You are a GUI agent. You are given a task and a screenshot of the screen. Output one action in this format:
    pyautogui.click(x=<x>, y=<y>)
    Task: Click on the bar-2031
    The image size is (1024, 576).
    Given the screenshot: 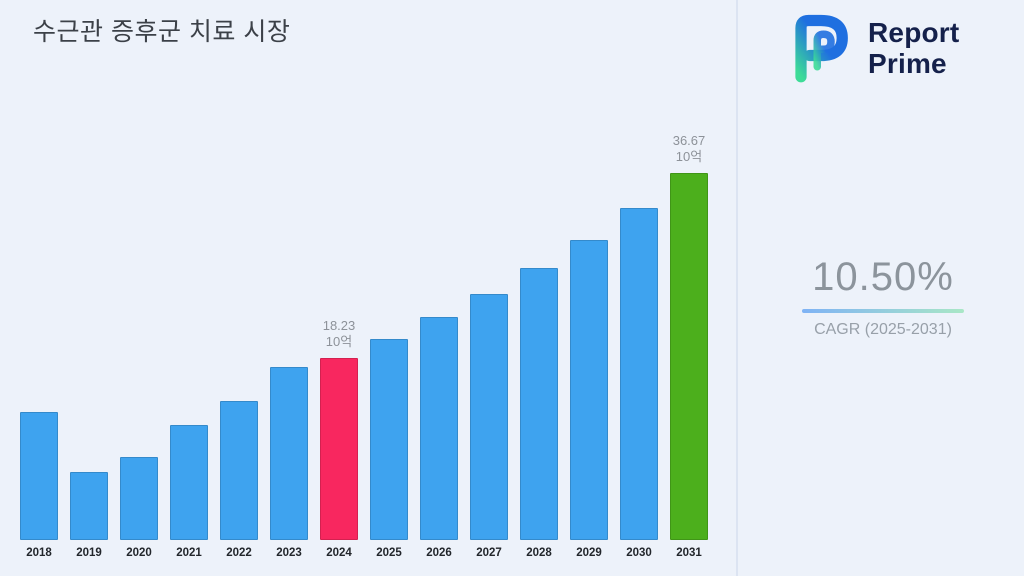 What is the action you would take?
    pyautogui.click(x=689, y=356)
    